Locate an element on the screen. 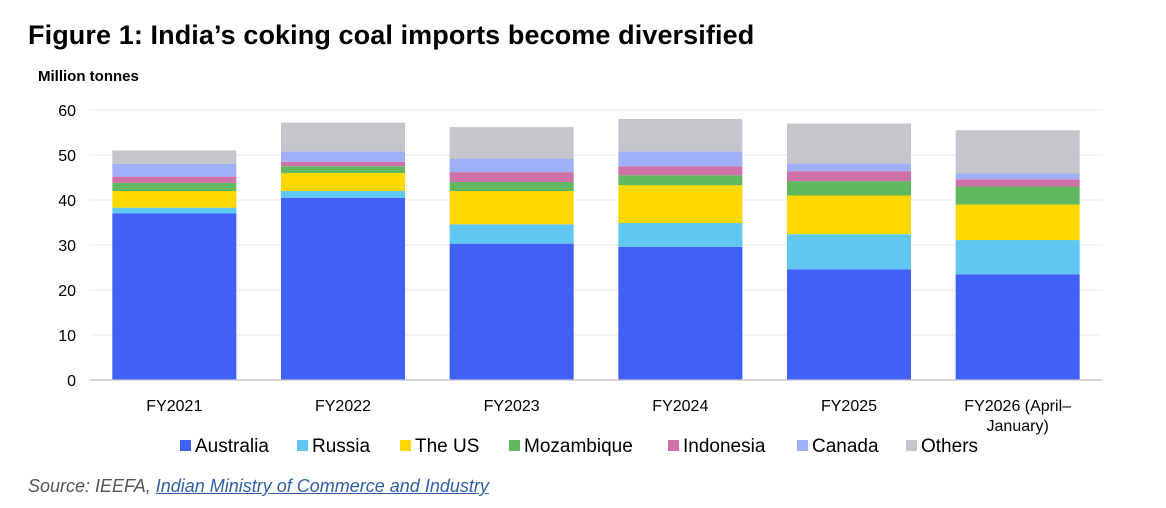 The width and height of the screenshot is (1166, 508). legend-label: The US is located at coordinates (447, 446).